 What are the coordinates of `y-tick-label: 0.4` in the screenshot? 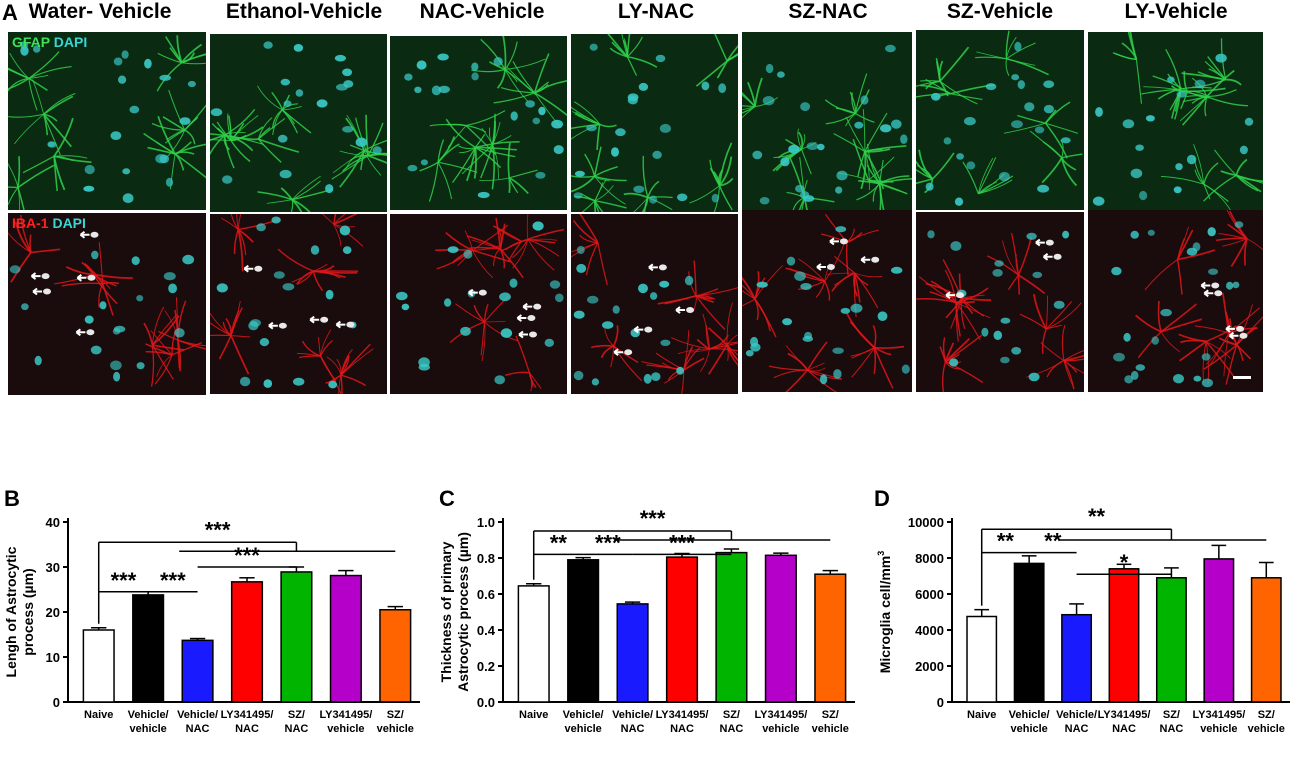 It's located at (486, 630).